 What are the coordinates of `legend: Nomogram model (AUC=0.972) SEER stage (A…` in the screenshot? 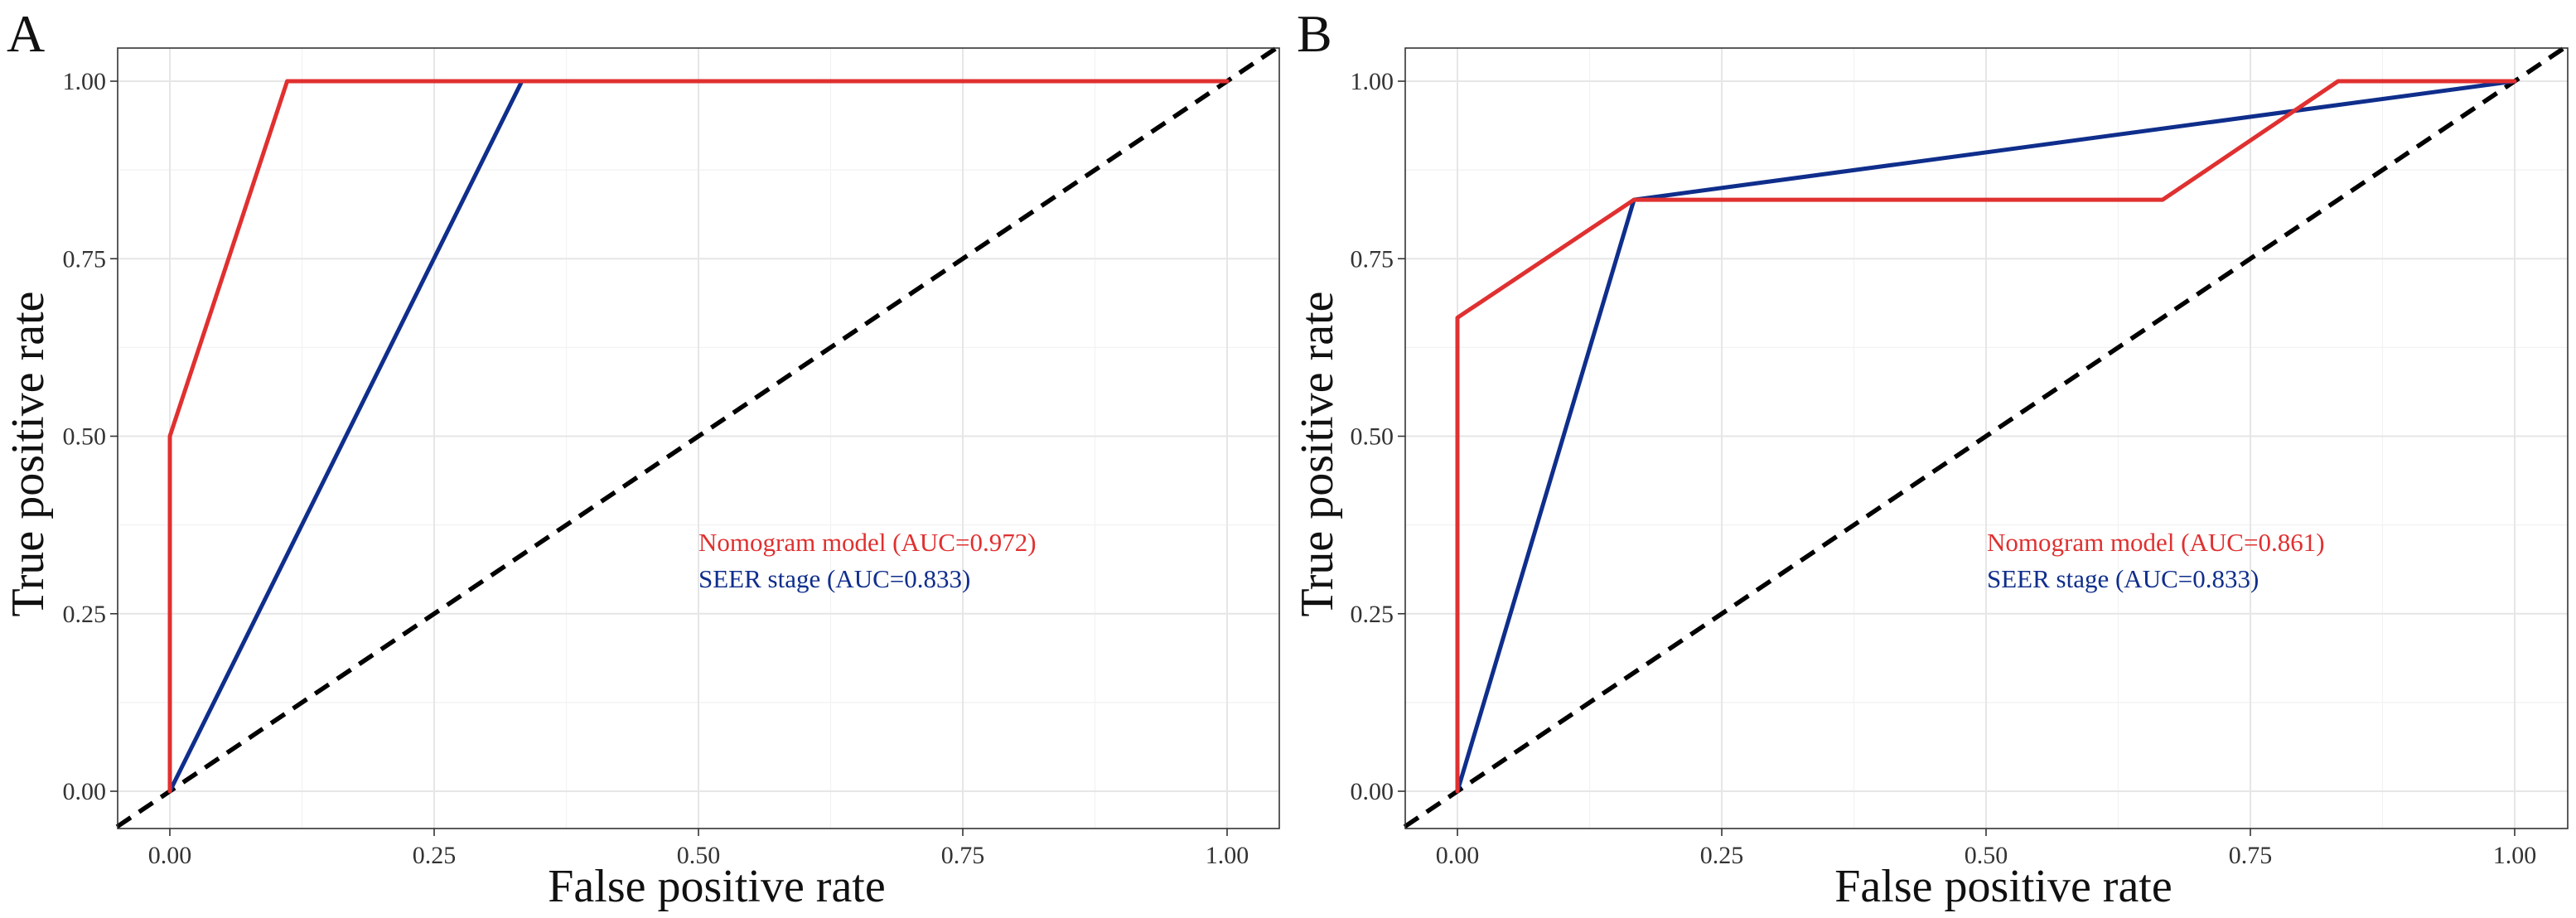 It's located at (867, 560).